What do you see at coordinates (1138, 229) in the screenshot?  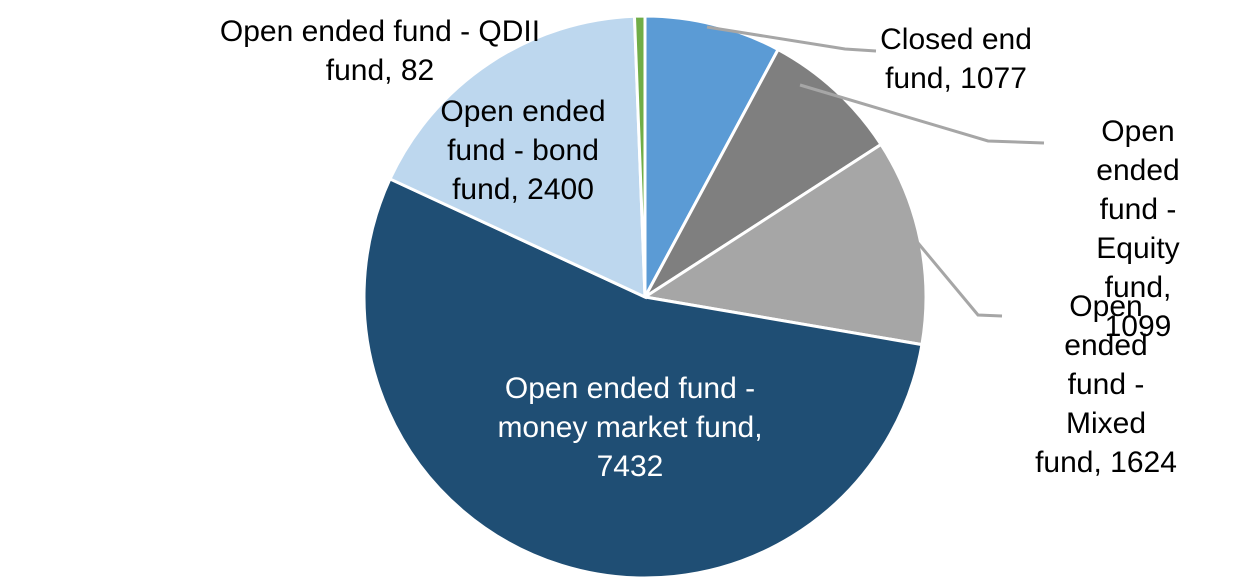 I see `data-label-equity-fund: Open ended fund - Equity fund, 1099` at bounding box center [1138, 229].